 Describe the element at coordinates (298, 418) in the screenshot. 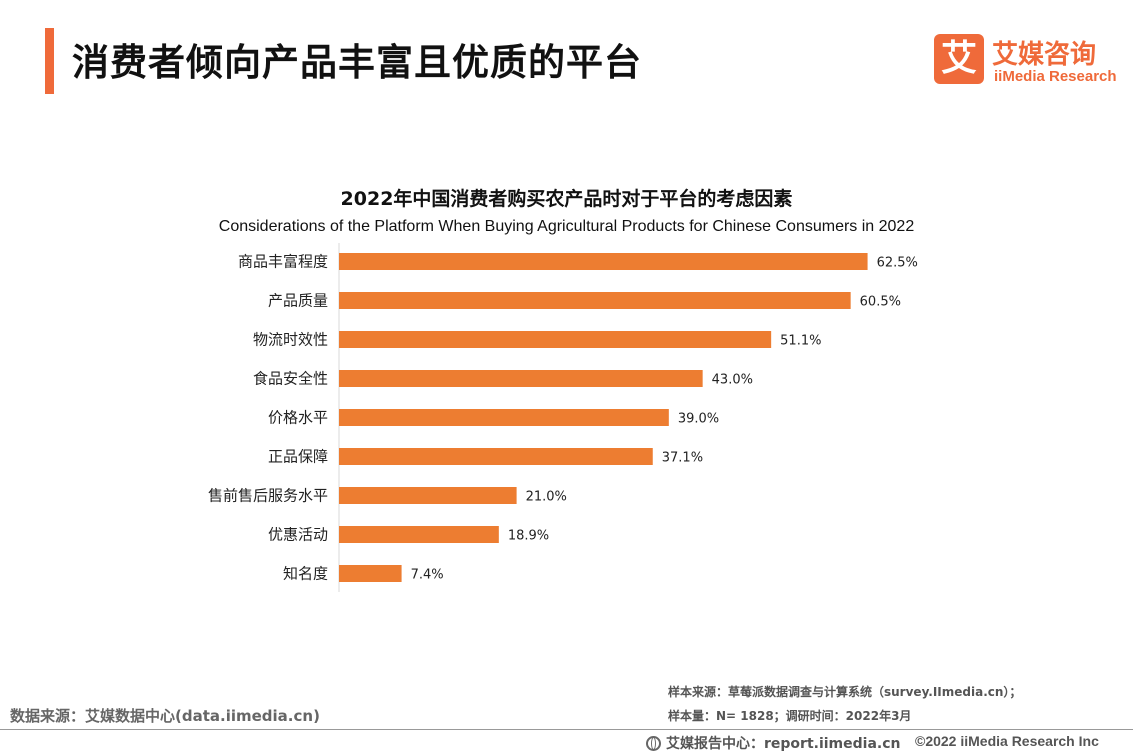

I see `category-label: 价格水平` at that location.